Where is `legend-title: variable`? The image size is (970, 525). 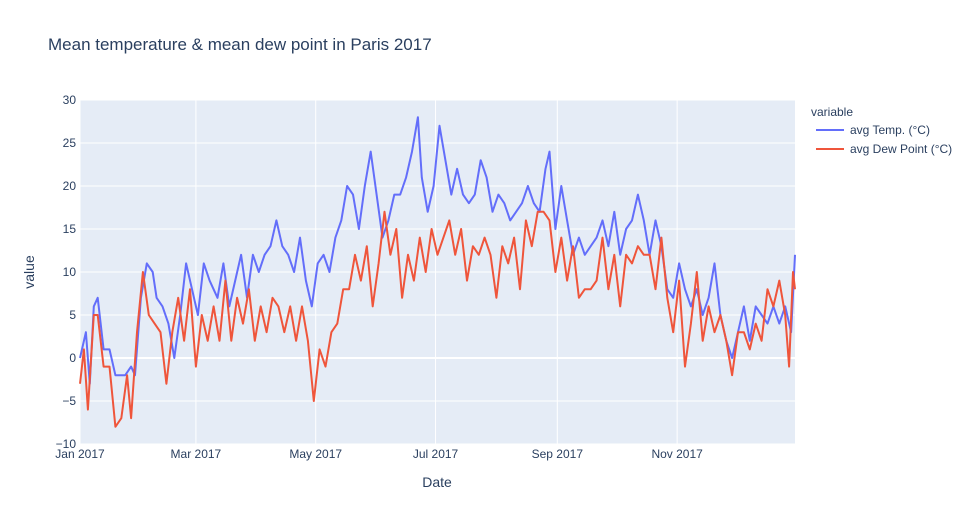
legend-title: variable is located at coordinates (832, 112).